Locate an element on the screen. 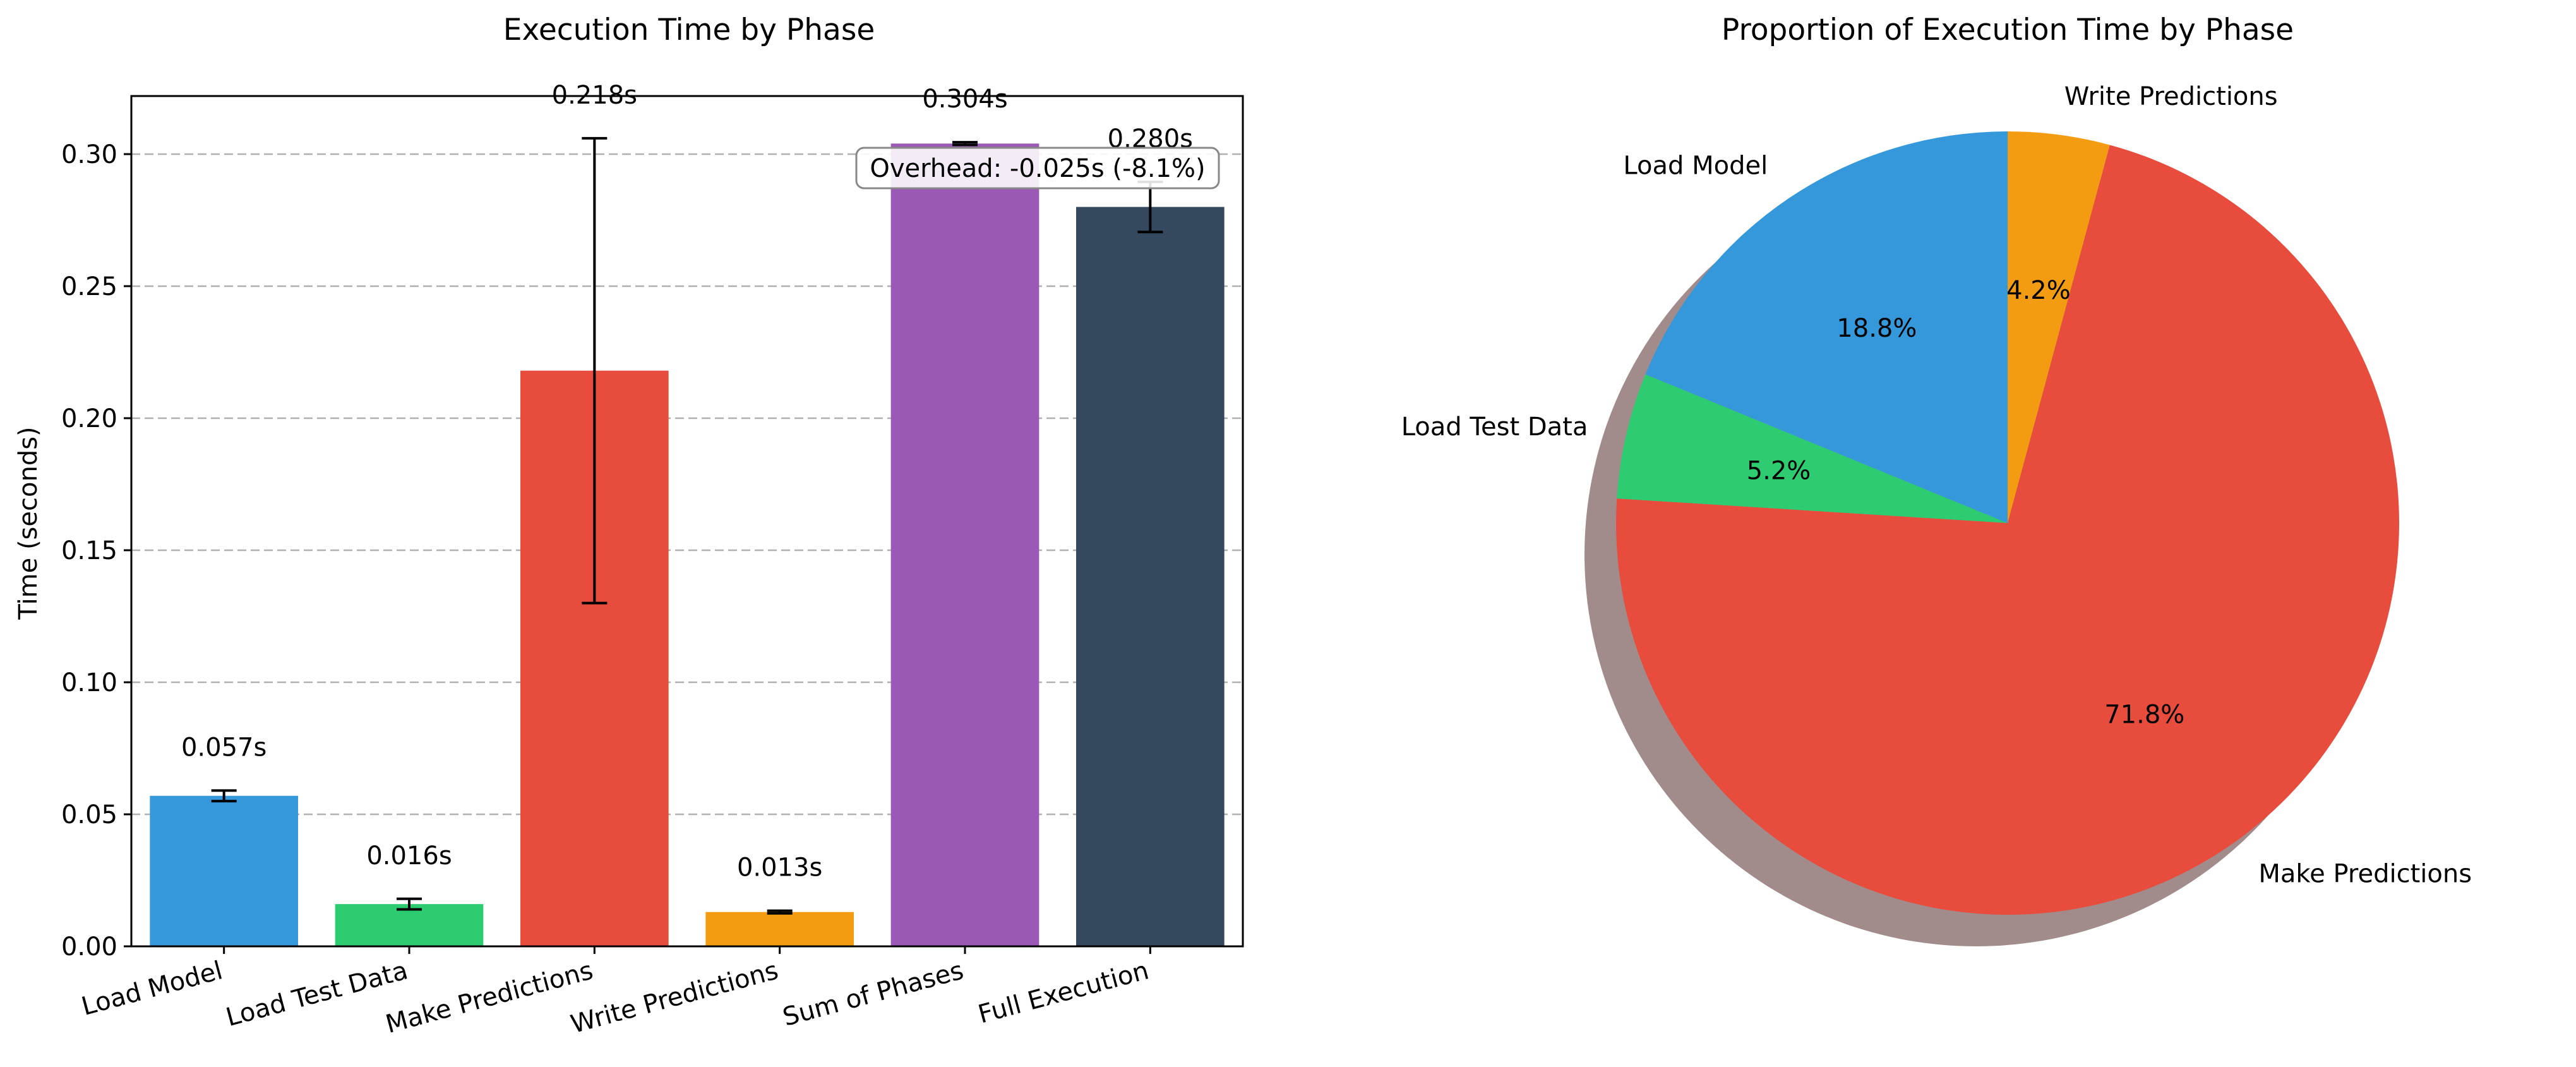  y-tick-label: 0.00 is located at coordinates (89, 947).